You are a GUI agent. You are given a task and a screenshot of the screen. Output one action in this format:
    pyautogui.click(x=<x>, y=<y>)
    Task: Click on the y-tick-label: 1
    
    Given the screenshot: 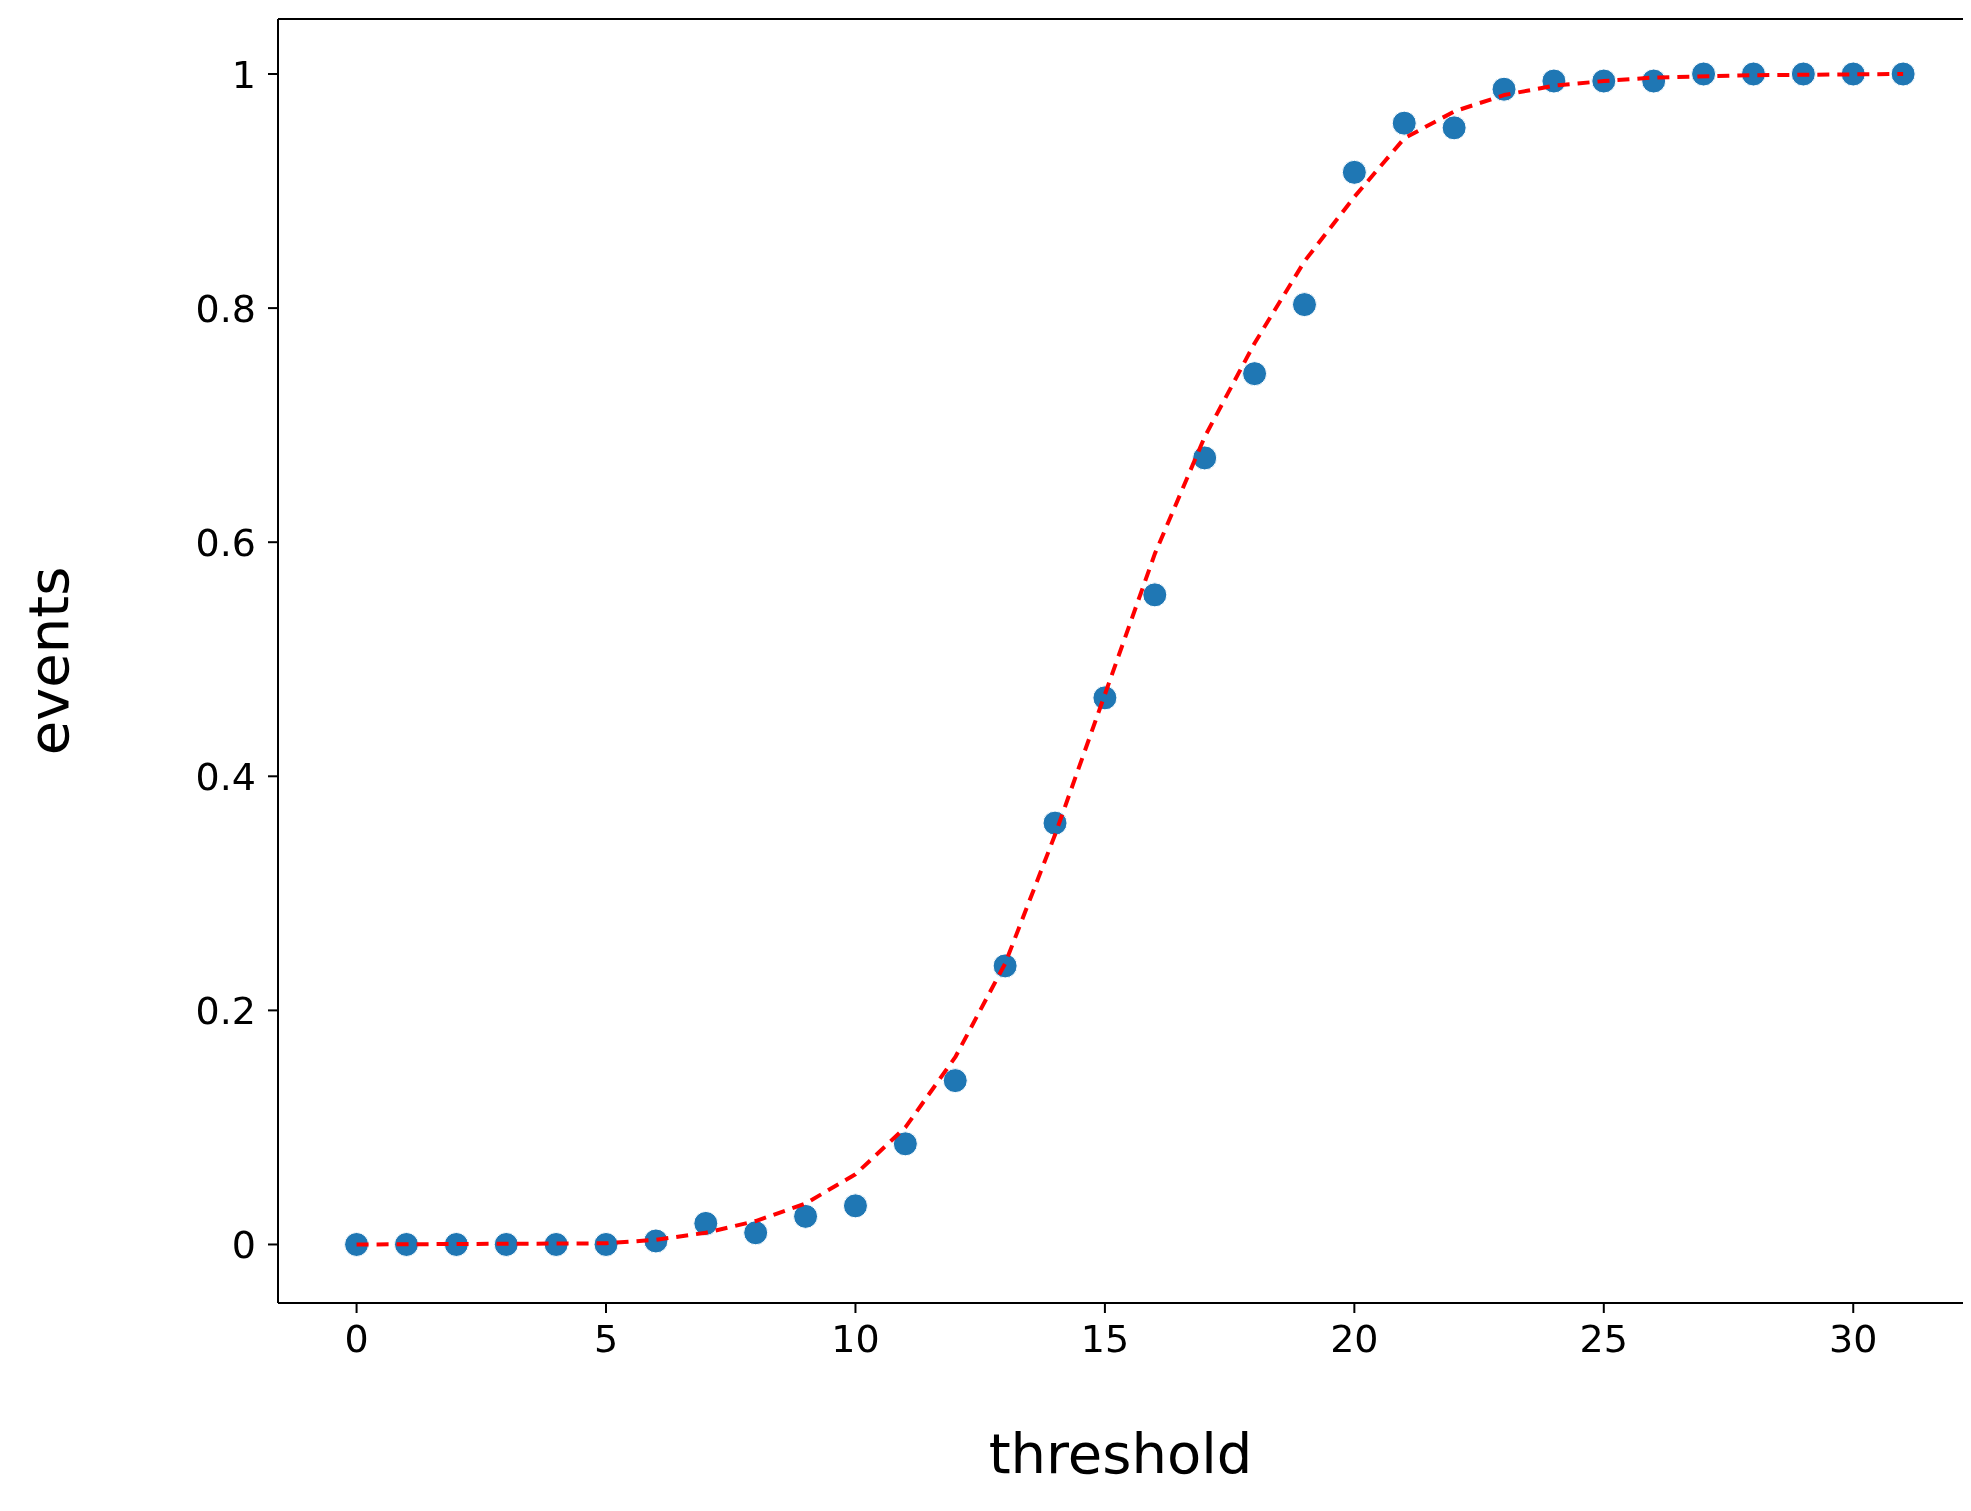 What is the action you would take?
    pyautogui.click(x=243, y=74)
    